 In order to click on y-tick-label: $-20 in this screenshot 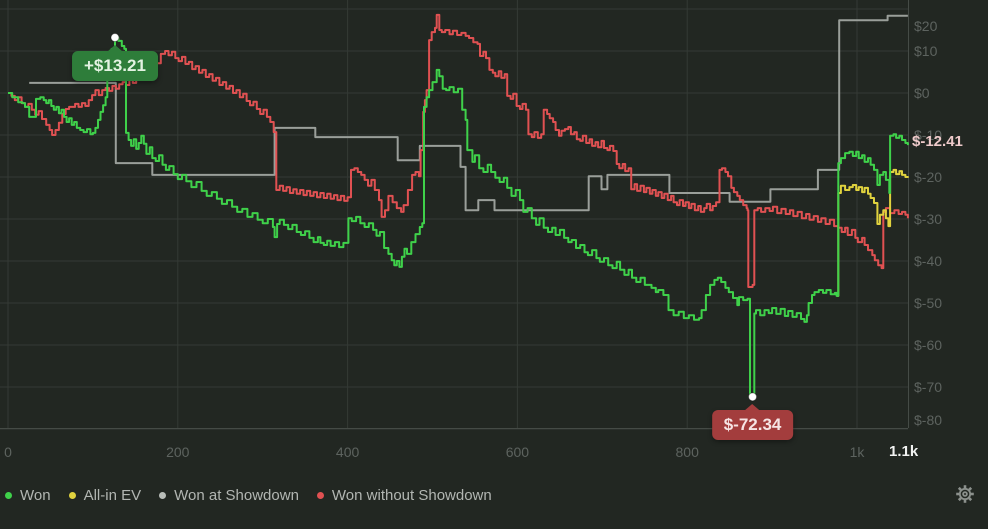, I will do `click(928, 177)`.